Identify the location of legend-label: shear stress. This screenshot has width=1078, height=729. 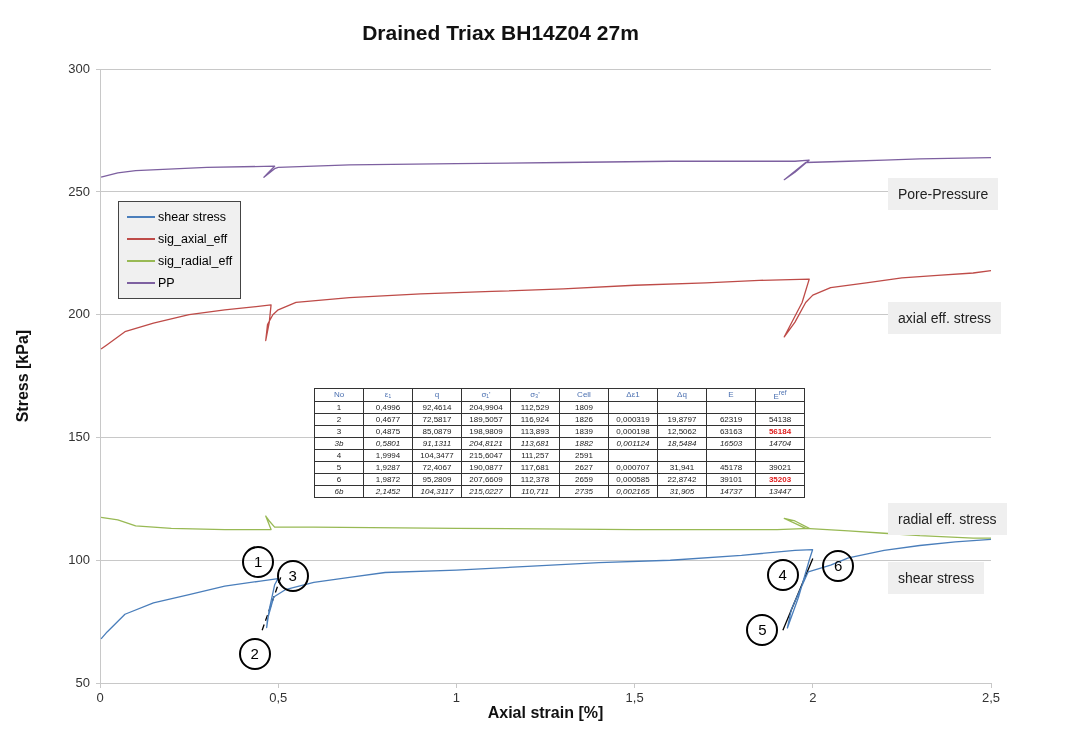
(192, 217).